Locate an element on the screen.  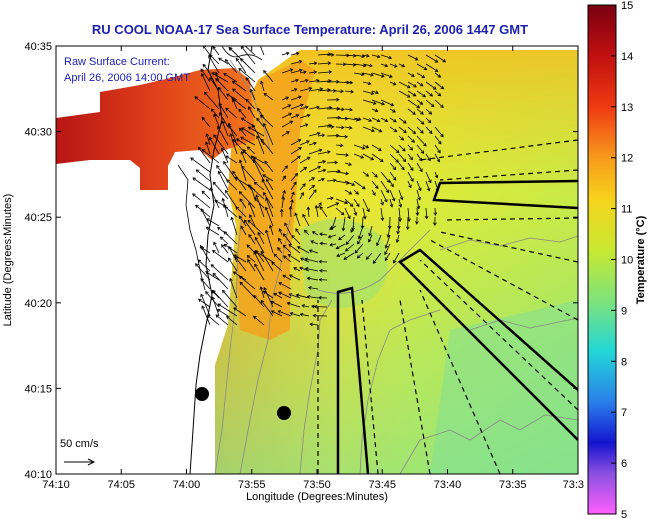
colorbar-ticks: 15 14 13 12 11 10 9 8 7 6 5 is located at coordinates (622, 259).